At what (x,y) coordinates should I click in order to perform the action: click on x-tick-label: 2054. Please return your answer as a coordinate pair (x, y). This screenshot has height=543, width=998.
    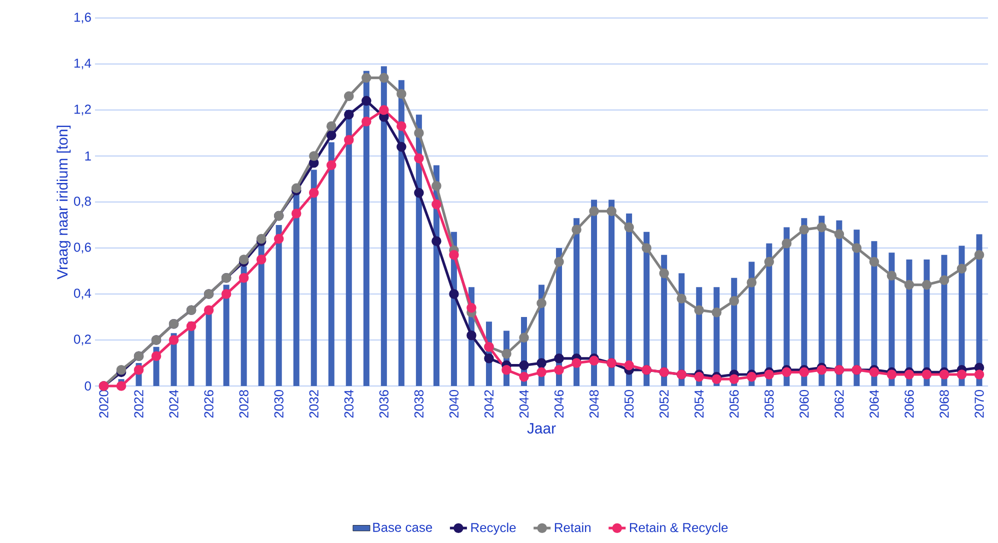
    Looking at the image, I should click on (699, 404).